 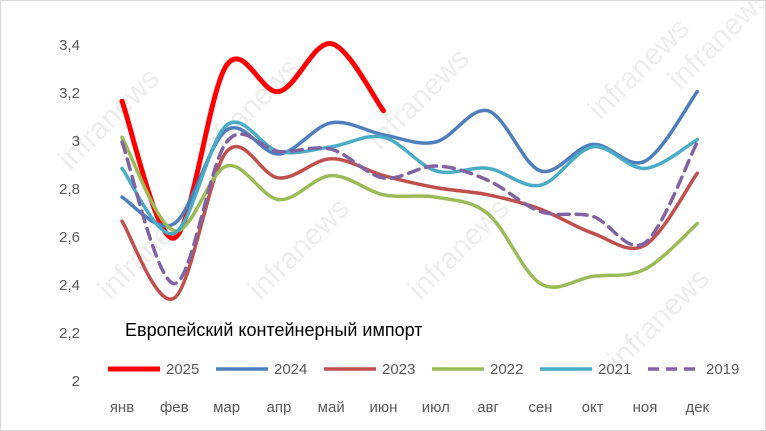 I want to click on legend-label: 2023, so click(x=398, y=369).